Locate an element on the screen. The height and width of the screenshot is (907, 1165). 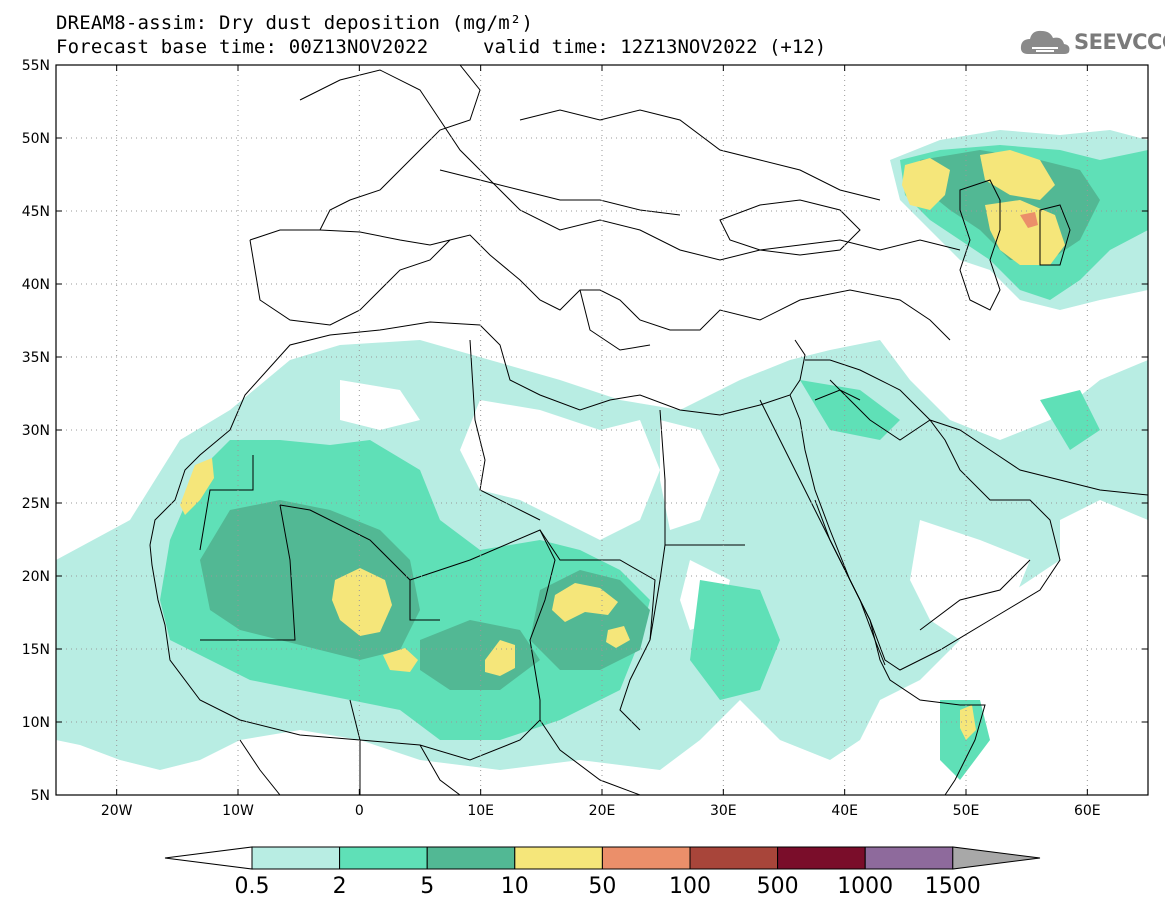
seevccc-logo: SEEVCCC is located at coordinates (1091, 43).